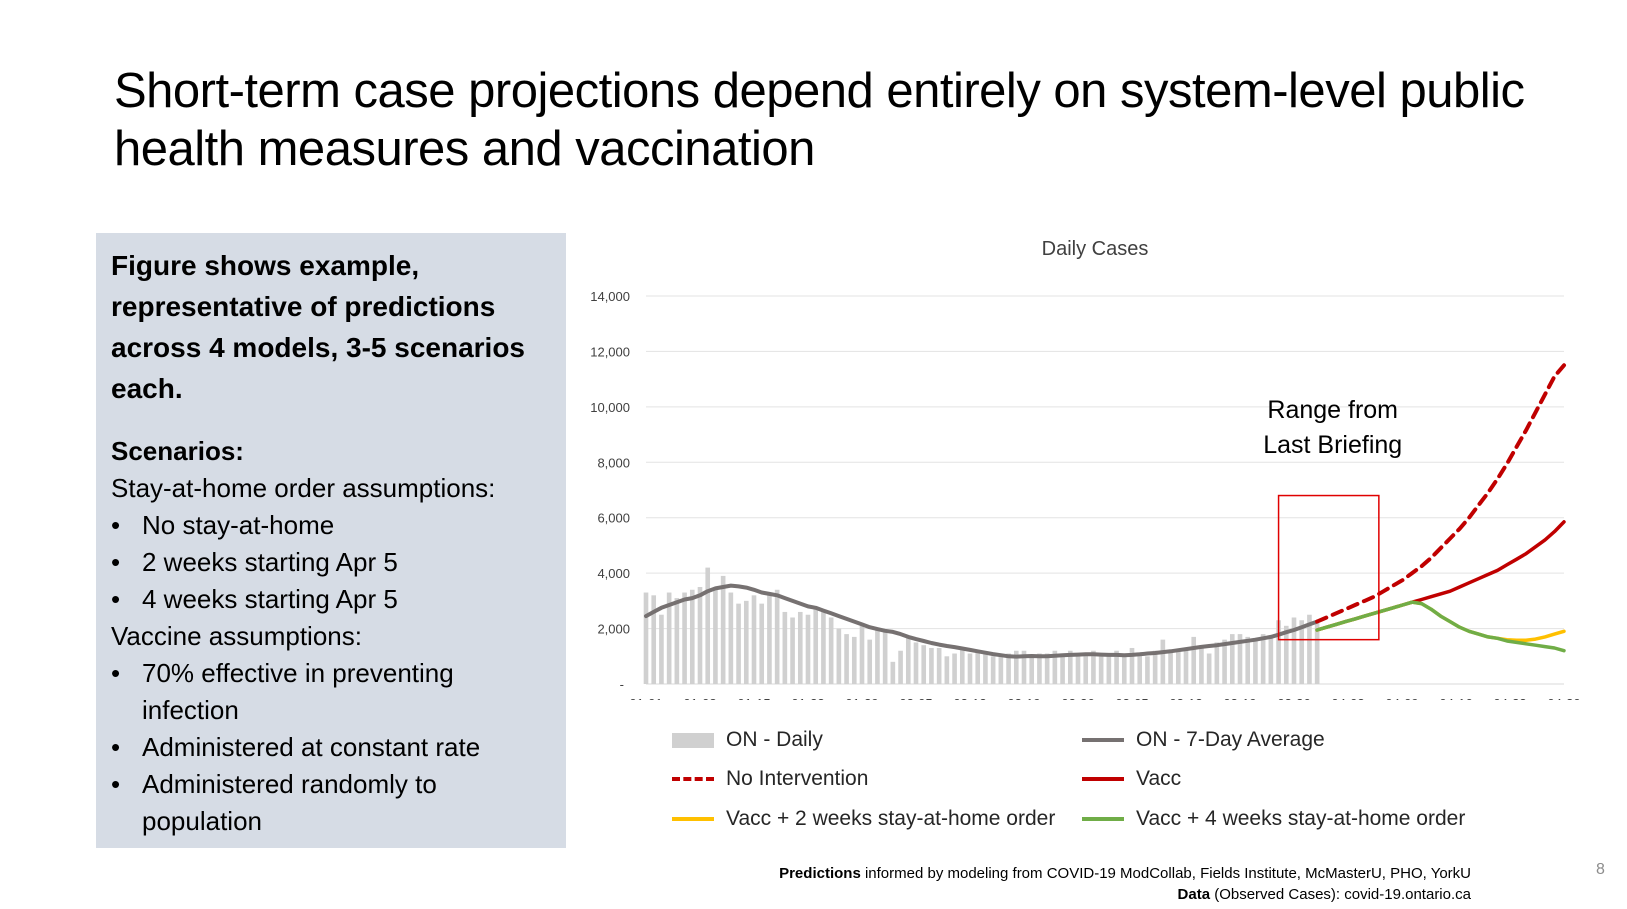 The image size is (1627, 909). I want to click on legend-item-7day: ON - 7-Day Average, so click(1203, 740).